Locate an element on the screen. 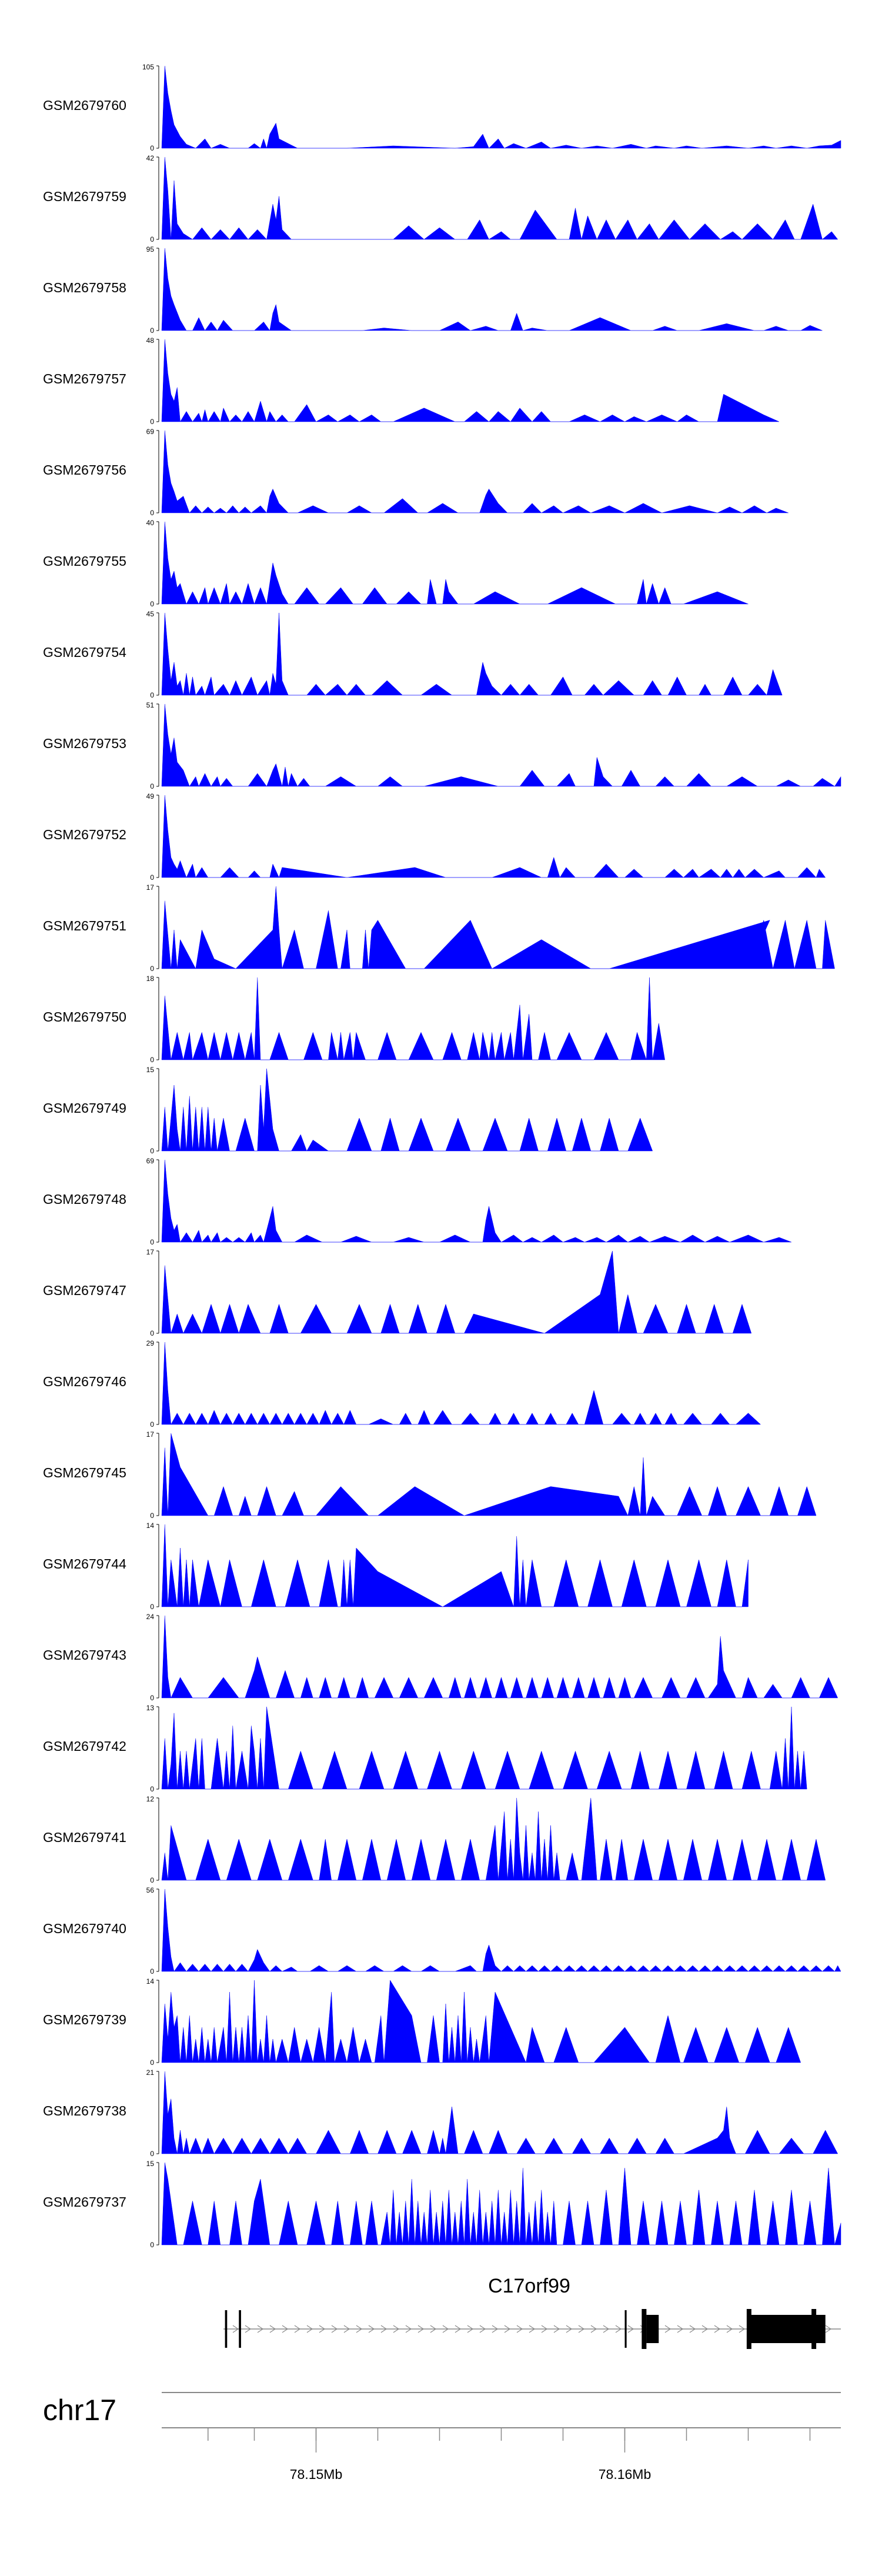  axis-tick-label: 78.16Mb is located at coordinates (625, 2474).